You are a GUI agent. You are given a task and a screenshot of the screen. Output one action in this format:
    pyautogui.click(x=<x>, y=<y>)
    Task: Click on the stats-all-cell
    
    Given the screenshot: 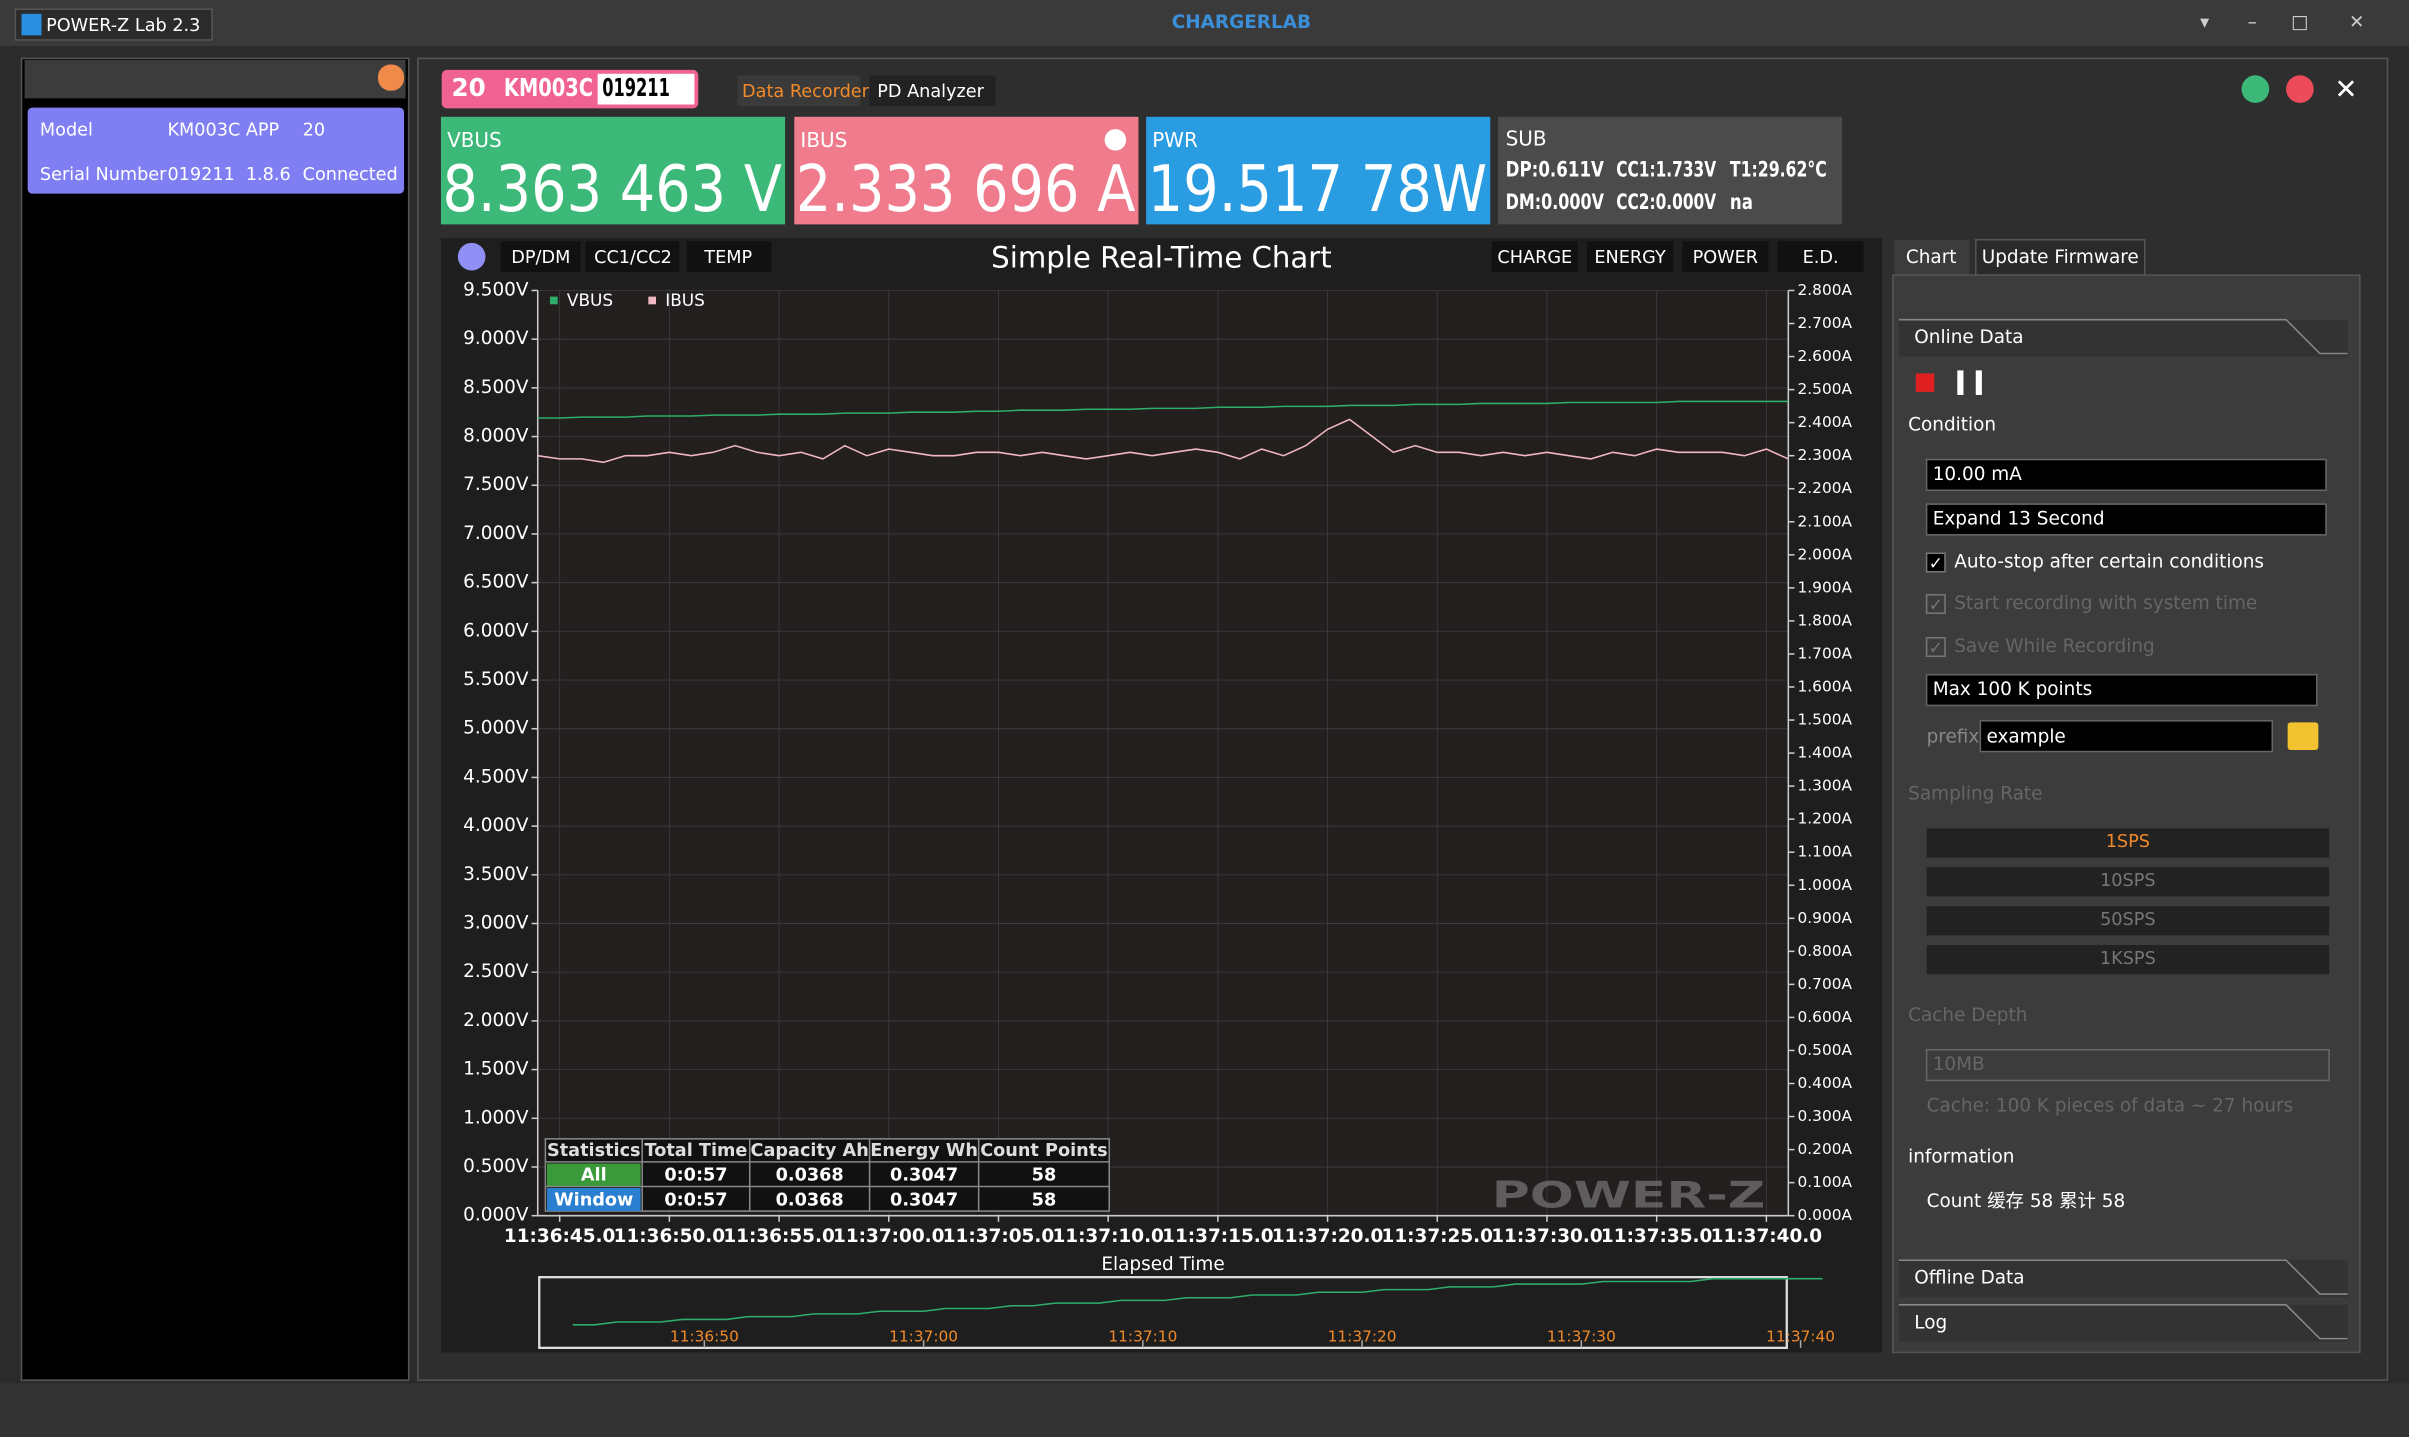 What is the action you would take?
    pyautogui.click(x=593, y=1175)
    